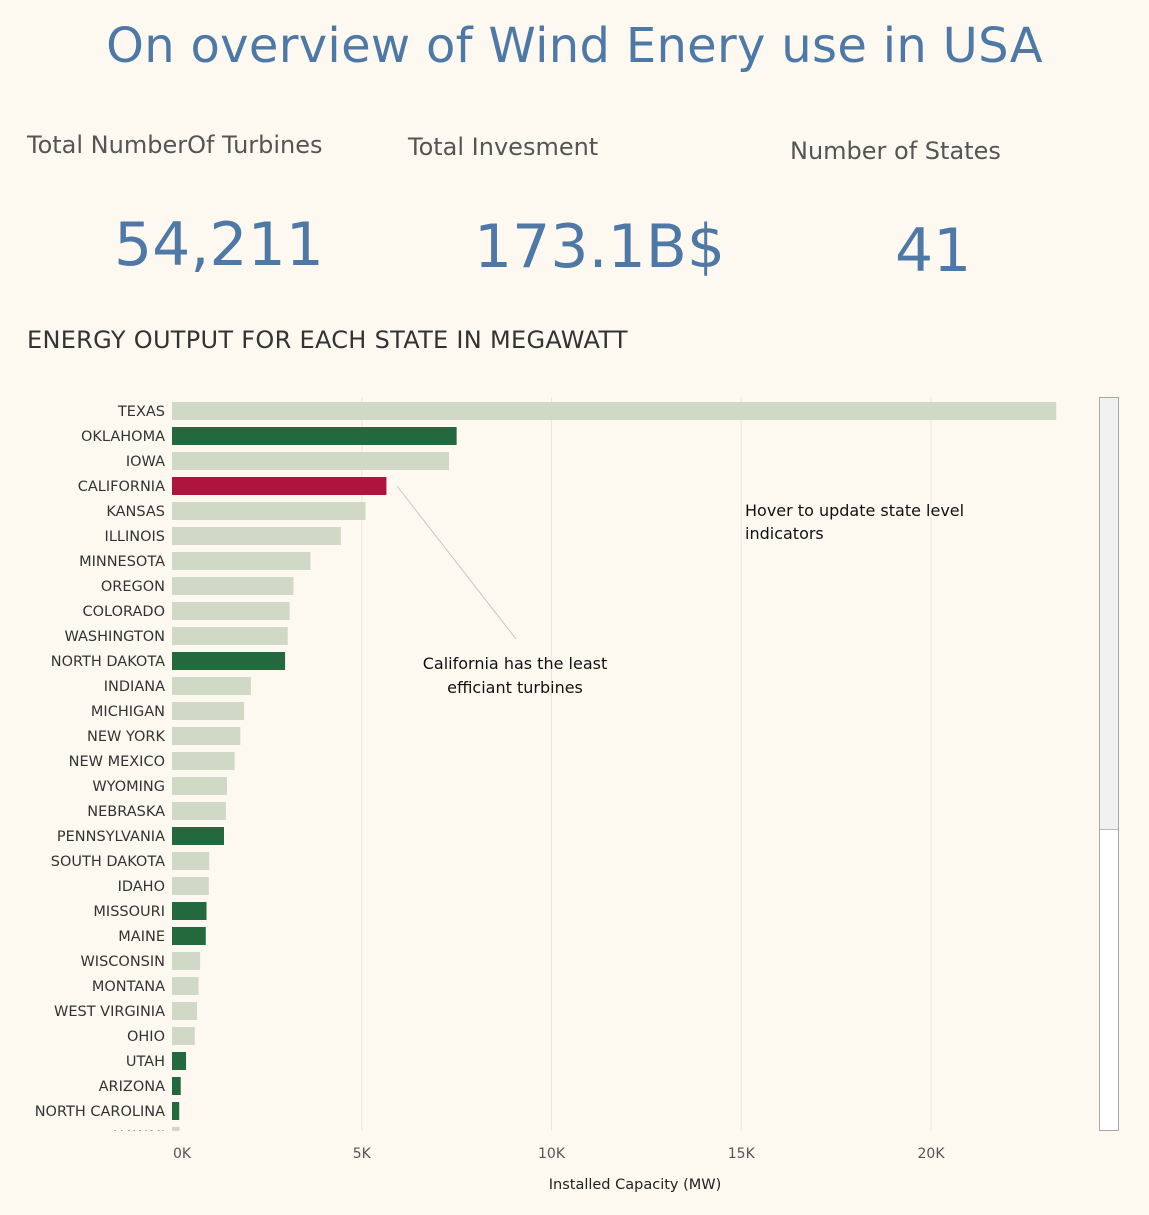  What do you see at coordinates (183, 1036) in the screenshot?
I see `bar-ohio` at bounding box center [183, 1036].